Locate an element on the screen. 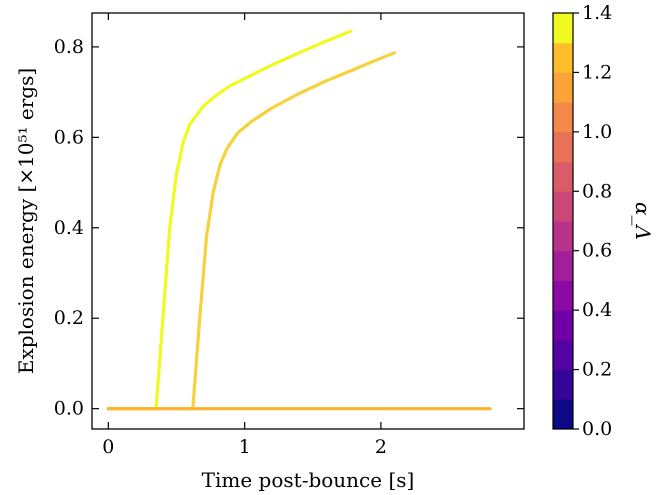  colorbar-ticks: 0.0 0.2 0.4 0.6 0.8 1.0 1.2 1.4 is located at coordinates (592, 221).